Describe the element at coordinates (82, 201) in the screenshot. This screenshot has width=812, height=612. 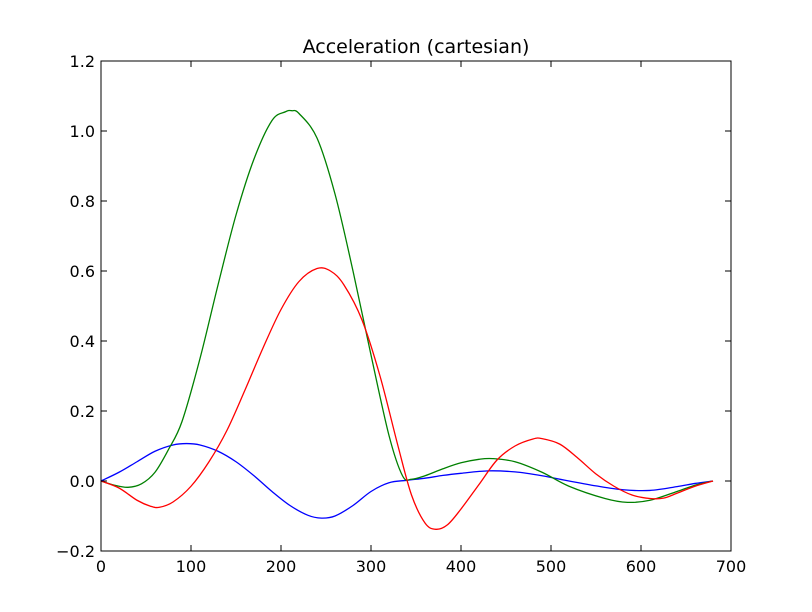
I see `y-tick-label: 0.8` at that location.